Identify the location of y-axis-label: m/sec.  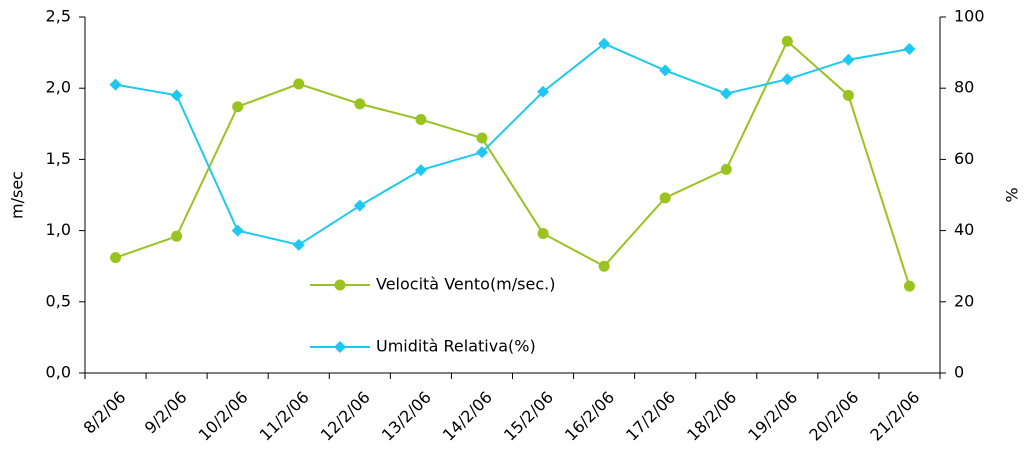
(17, 195).